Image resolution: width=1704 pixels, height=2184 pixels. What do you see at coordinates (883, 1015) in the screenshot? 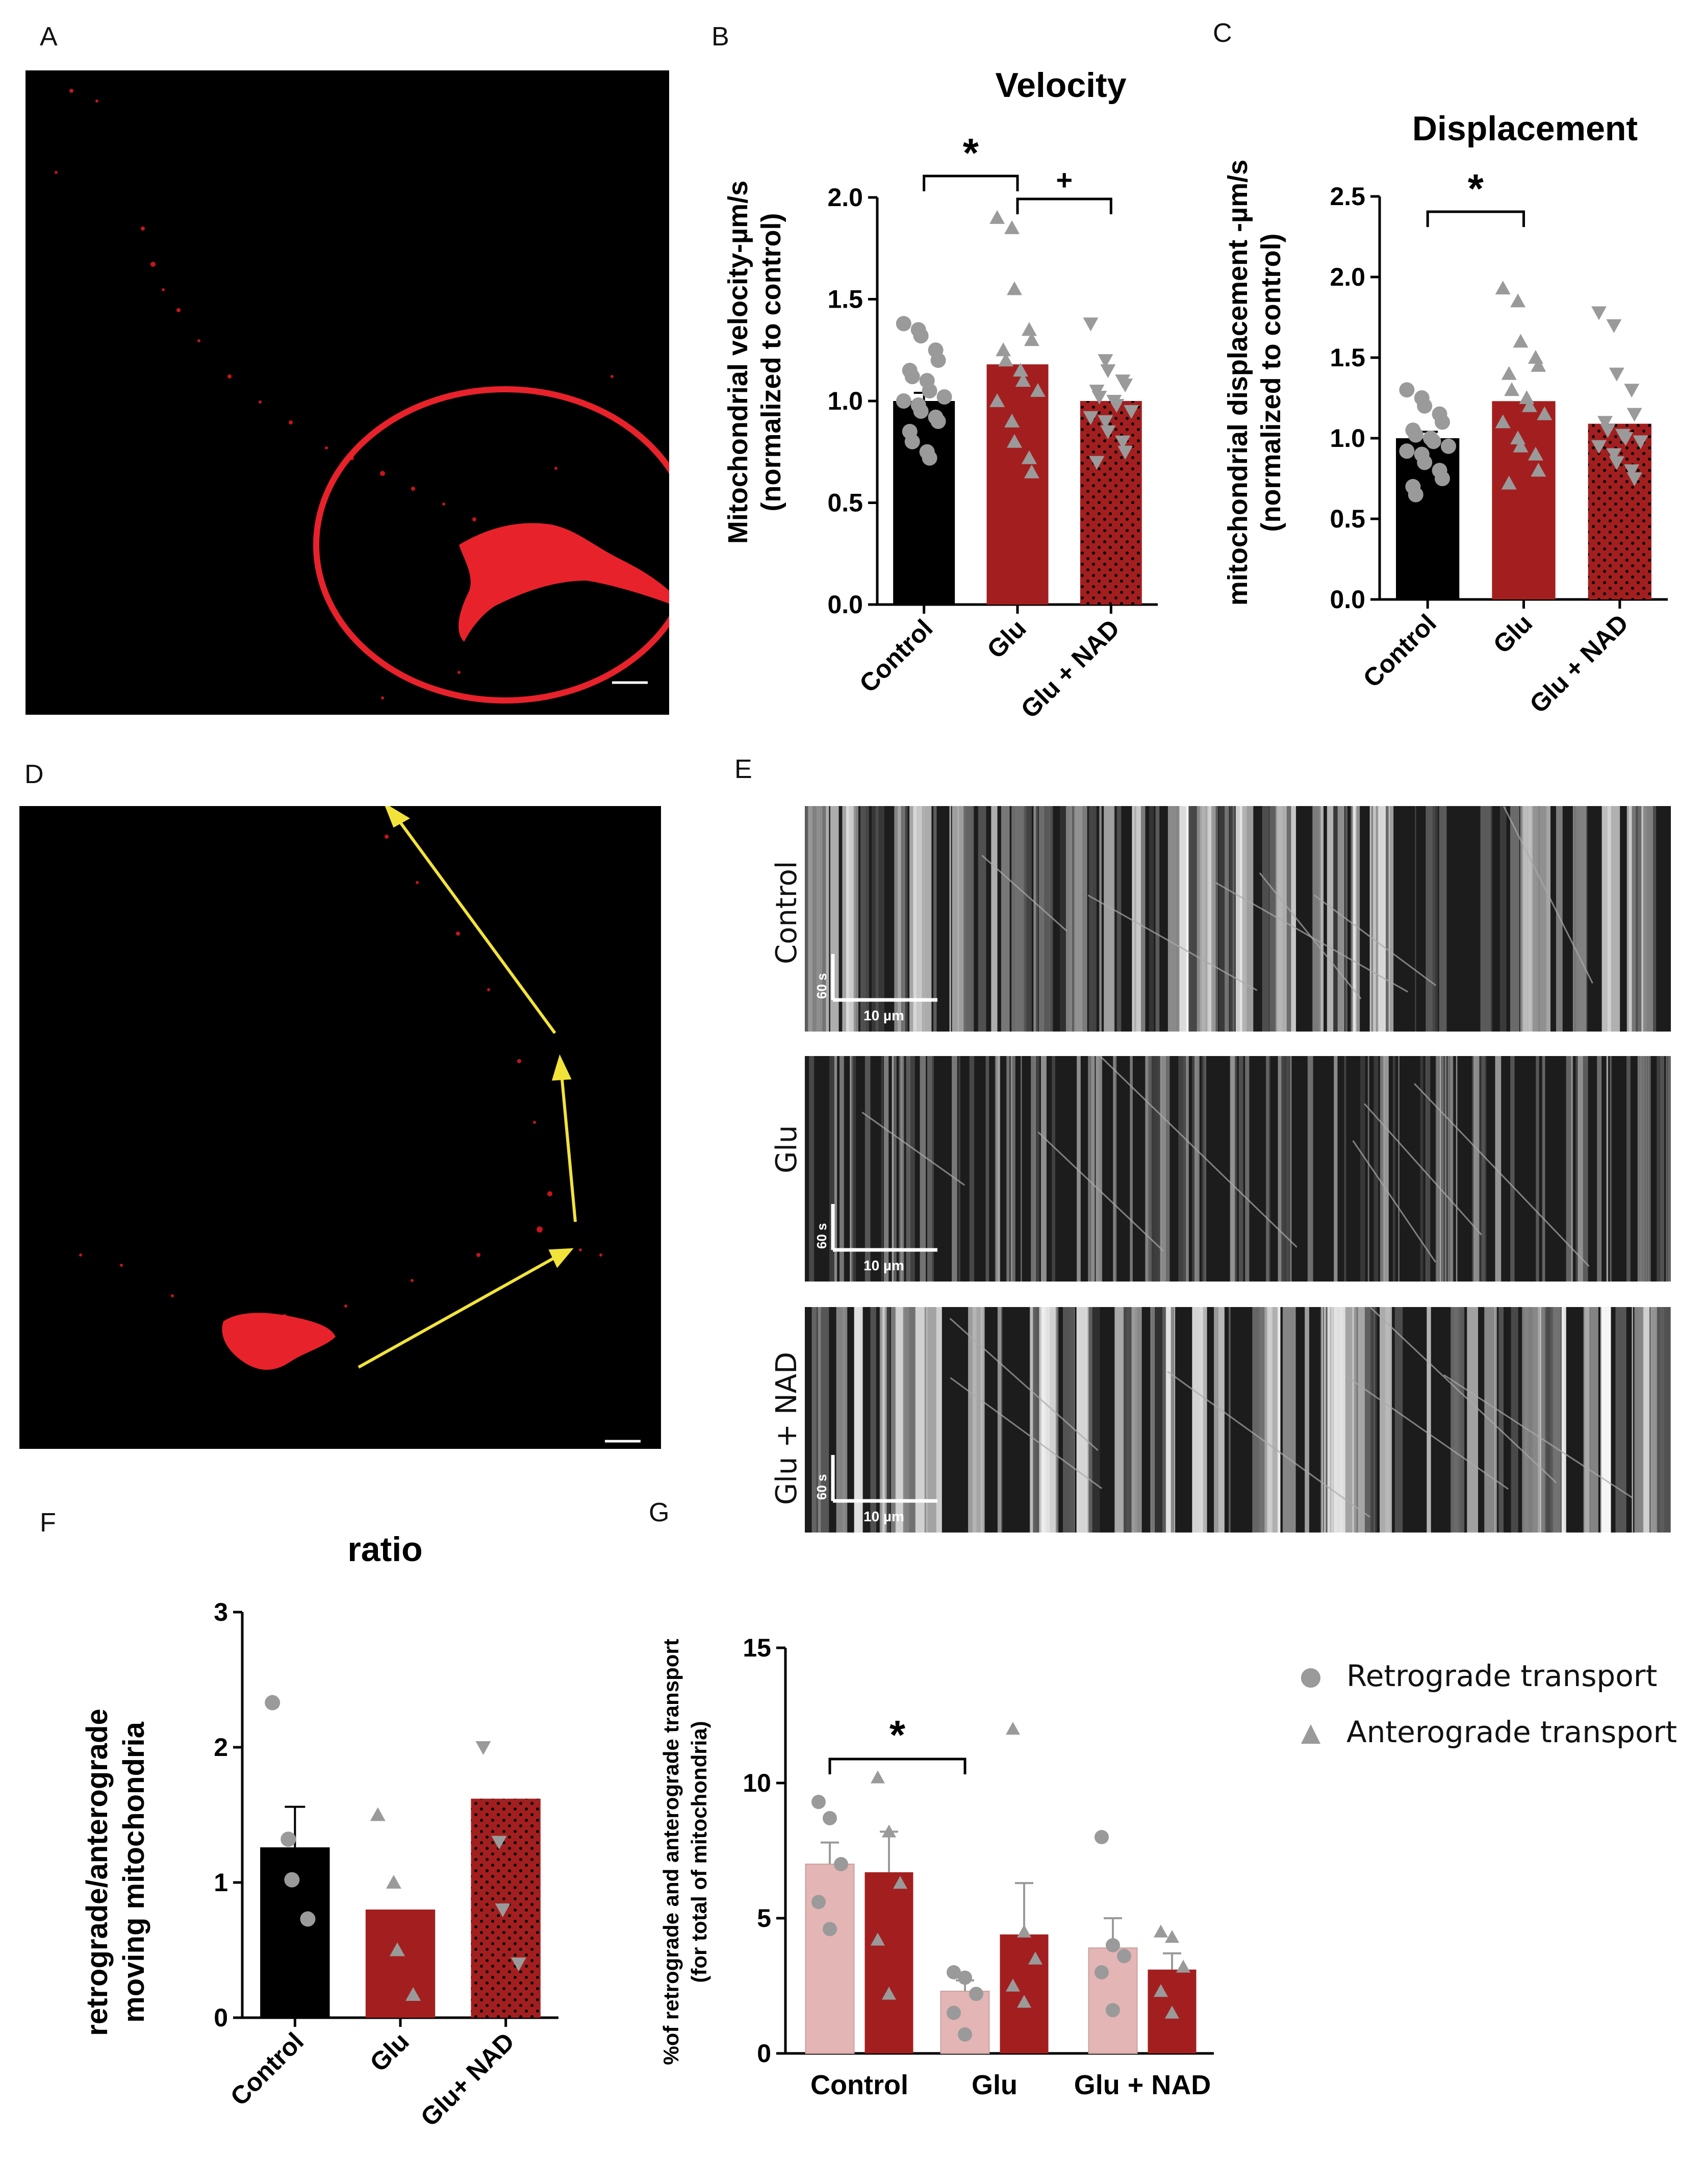
I see `kymo-scale-dist: 10 µm` at bounding box center [883, 1015].